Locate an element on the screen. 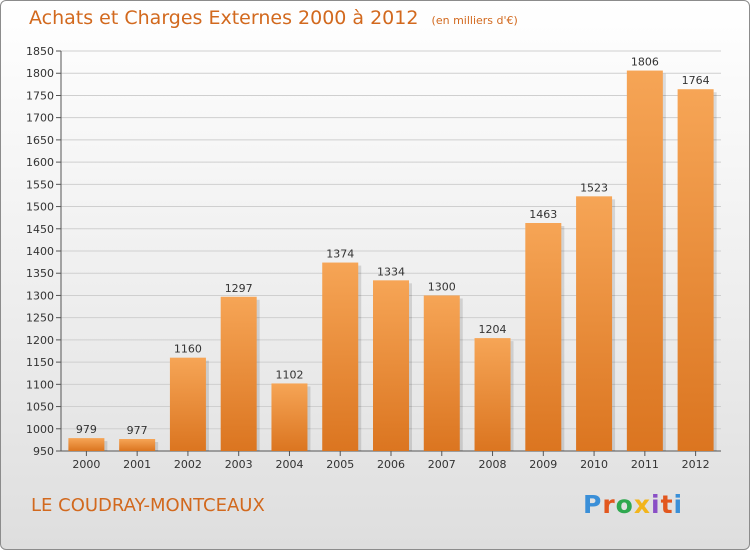 Image resolution: width=750 pixels, height=550 pixels. x-tick-label: 2005 is located at coordinates (340, 464).